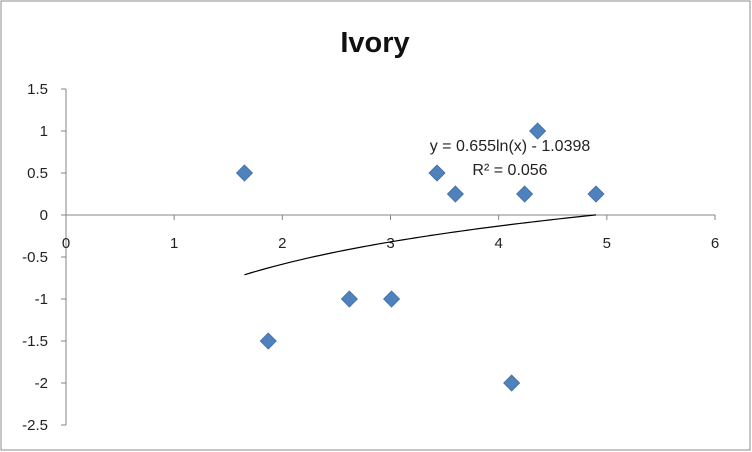  Describe the element at coordinates (66, 243) in the screenshot. I see `x-tick-label: 0` at that location.